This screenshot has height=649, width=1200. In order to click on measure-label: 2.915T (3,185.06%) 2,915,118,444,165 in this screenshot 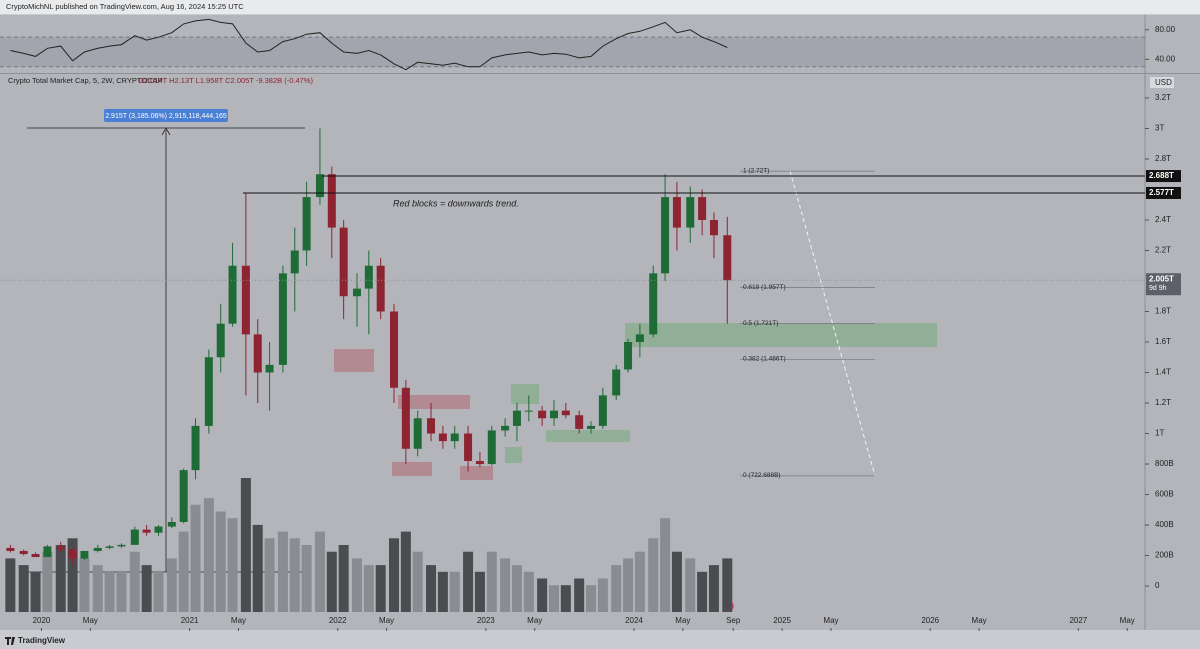, I will do `click(166, 116)`.